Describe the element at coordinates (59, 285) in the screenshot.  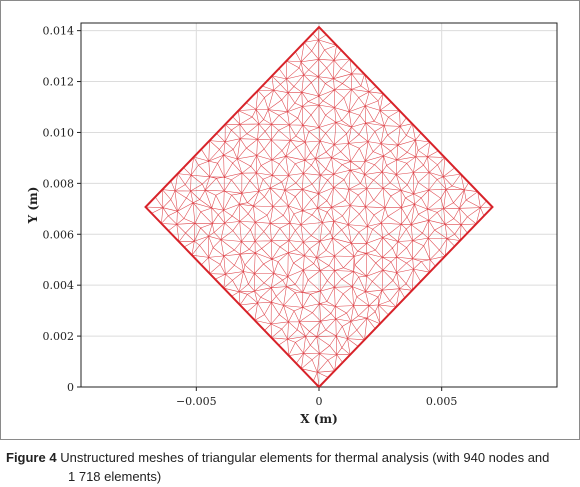
I see `y-tick-label: 0.004` at that location.